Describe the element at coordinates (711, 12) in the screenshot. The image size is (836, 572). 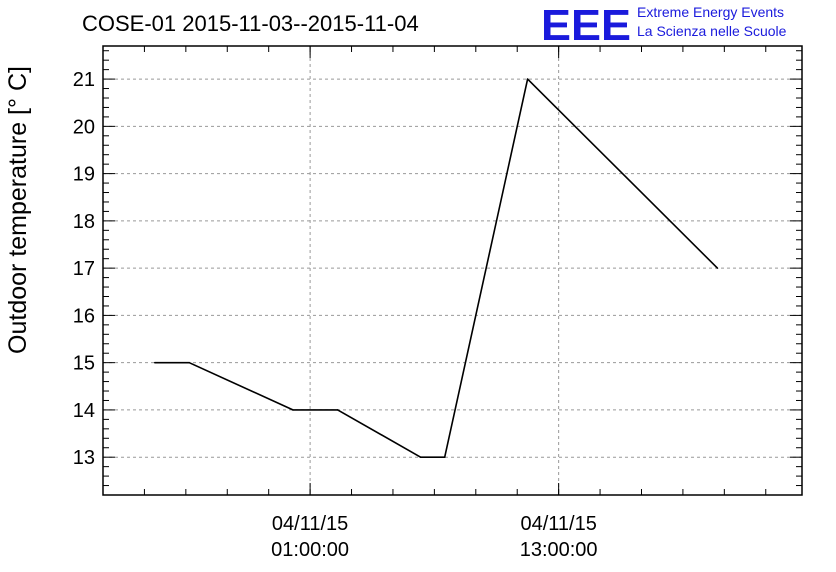
I see `logo-line-1: Extreme Energy Events` at that location.